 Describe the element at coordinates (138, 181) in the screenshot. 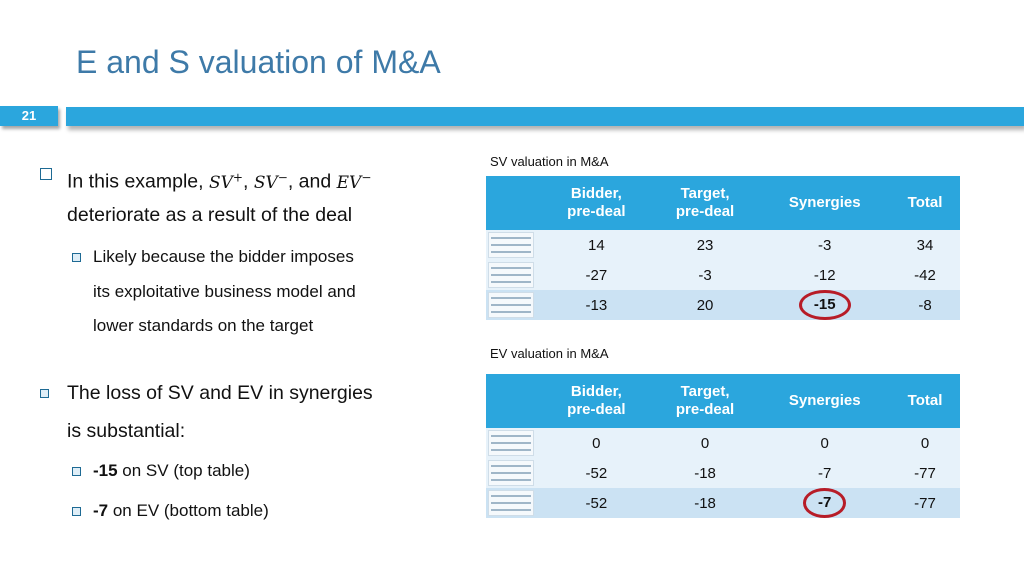

I see `bullet-1-text: In this example,` at that location.